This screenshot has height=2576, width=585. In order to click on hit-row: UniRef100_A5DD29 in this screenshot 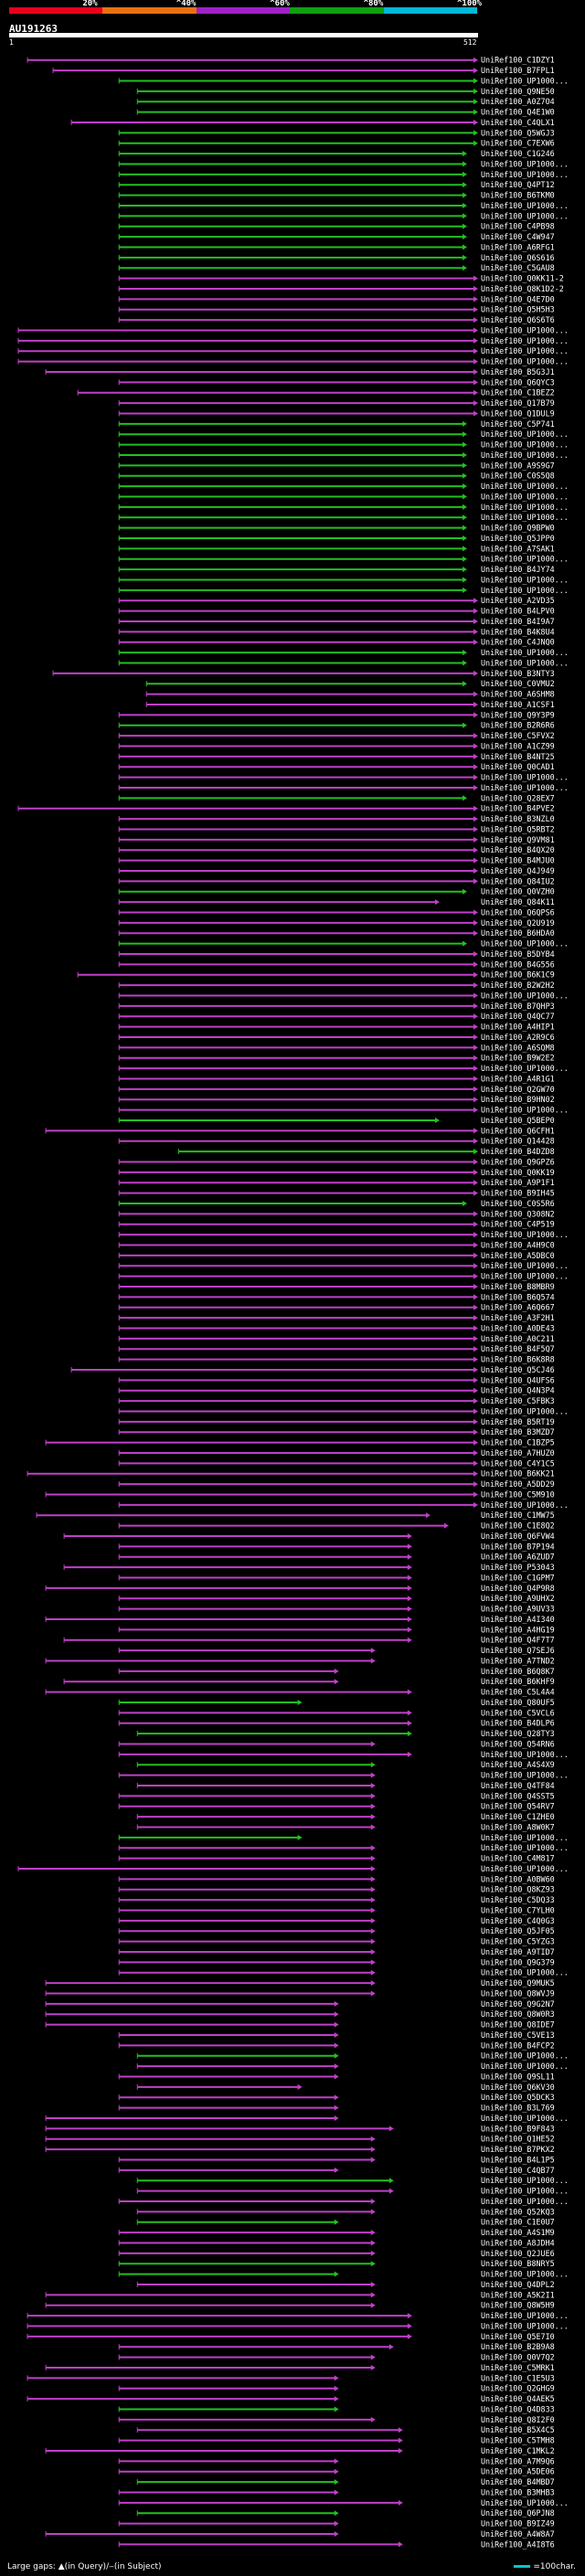, I will do `click(337, 1484)`.